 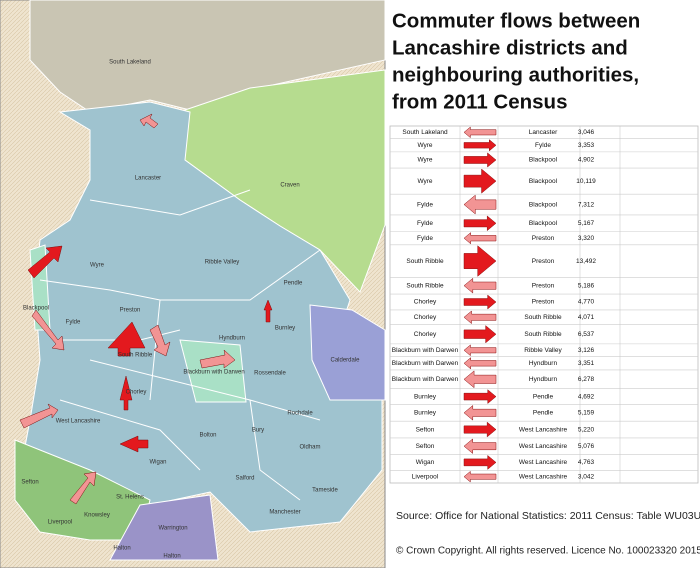 I want to click on flow-value: 3,320, so click(x=586, y=238).